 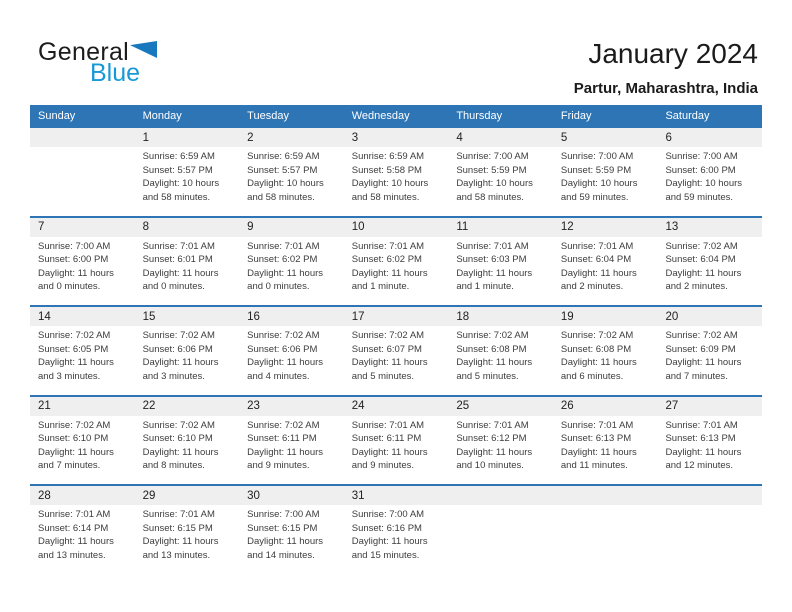 I want to click on daylight-text: and 5 minutes., so click(x=487, y=376).